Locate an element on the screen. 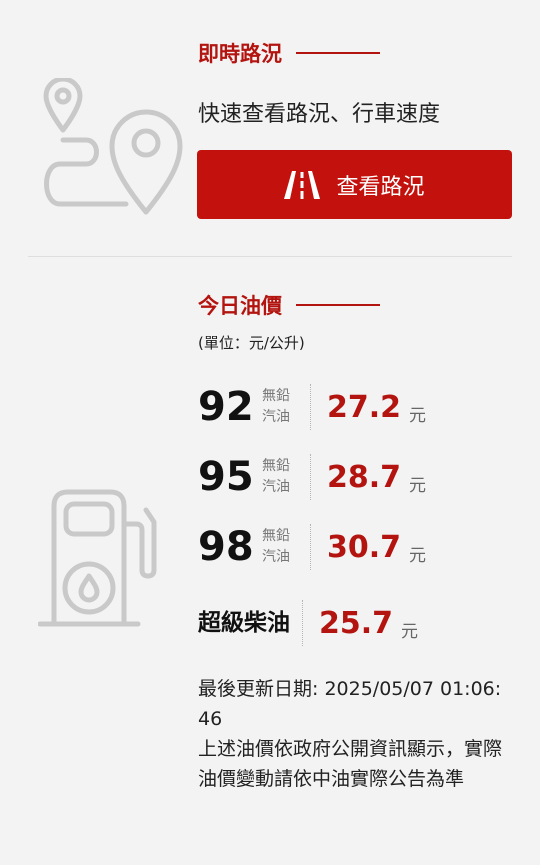 This screenshot has height=865, width=540. price-disclaimer: 上述油價依政府公開資訊顯示，實際油價變動請依中油實際公告為準 is located at coordinates (350, 764).